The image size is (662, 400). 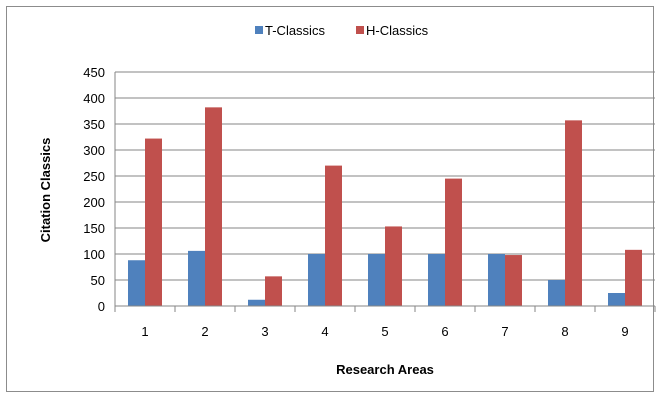 What do you see at coordinates (94, 254) in the screenshot?
I see `y-tick-label: 100` at bounding box center [94, 254].